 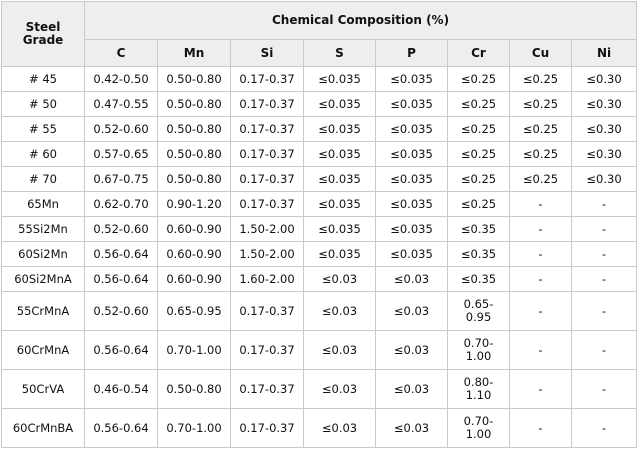 What do you see at coordinates (43, 279) in the screenshot?
I see `steel-grade-cell: 60Si2MnA` at bounding box center [43, 279].